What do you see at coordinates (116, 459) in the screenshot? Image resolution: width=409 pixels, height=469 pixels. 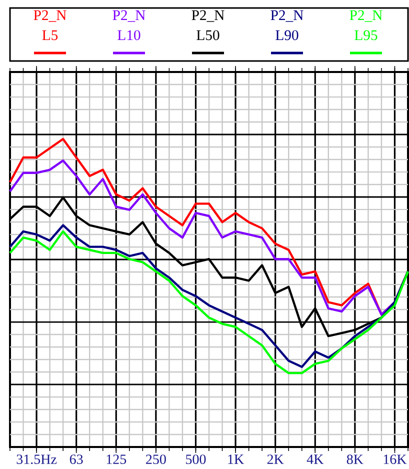 I see `x-tick-label: 125` at bounding box center [116, 459].